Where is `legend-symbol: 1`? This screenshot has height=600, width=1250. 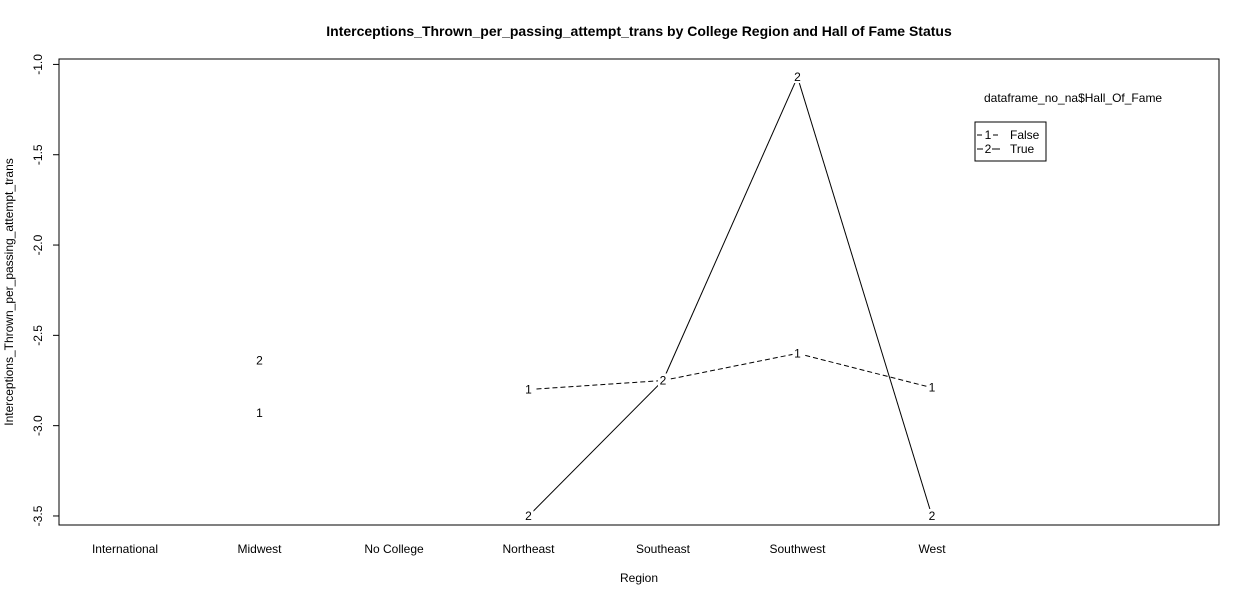
legend-symbol: 1 is located at coordinates (988, 135).